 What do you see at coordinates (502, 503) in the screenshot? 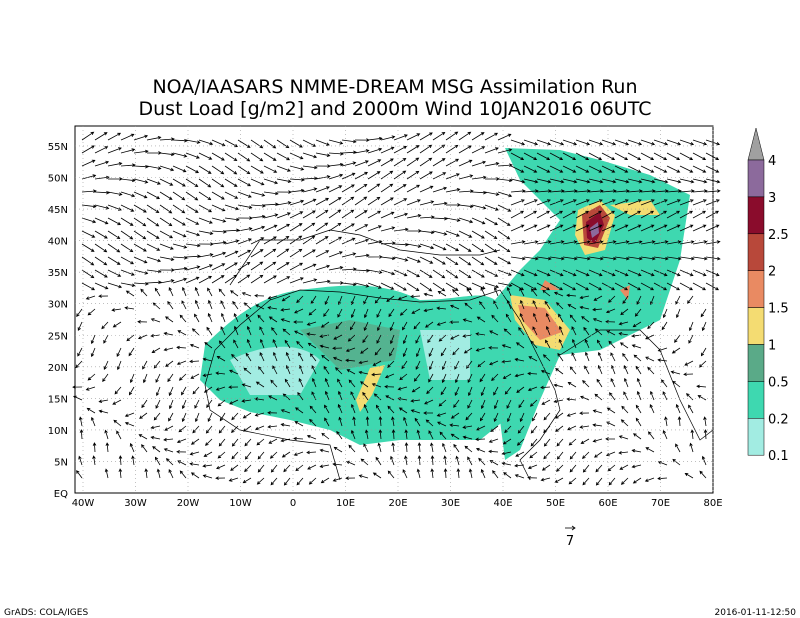
I see `lon-label: 40E` at bounding box center [502, 503].